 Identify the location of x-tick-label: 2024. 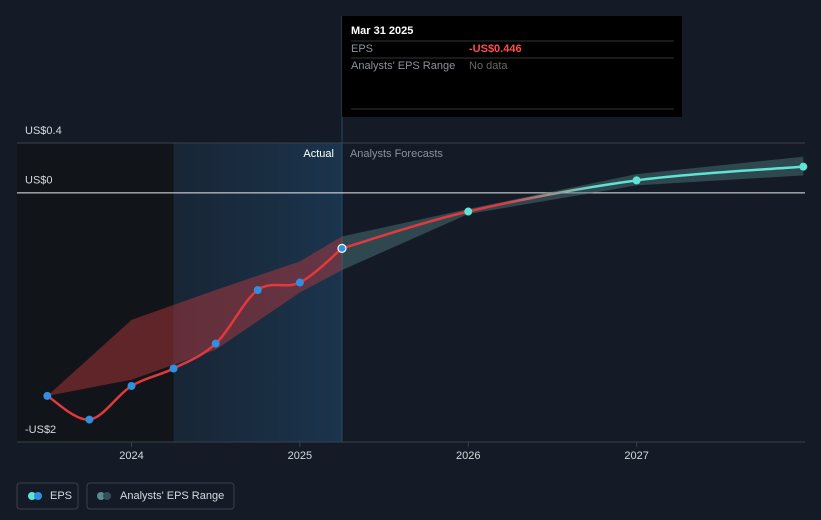
(131, 456).